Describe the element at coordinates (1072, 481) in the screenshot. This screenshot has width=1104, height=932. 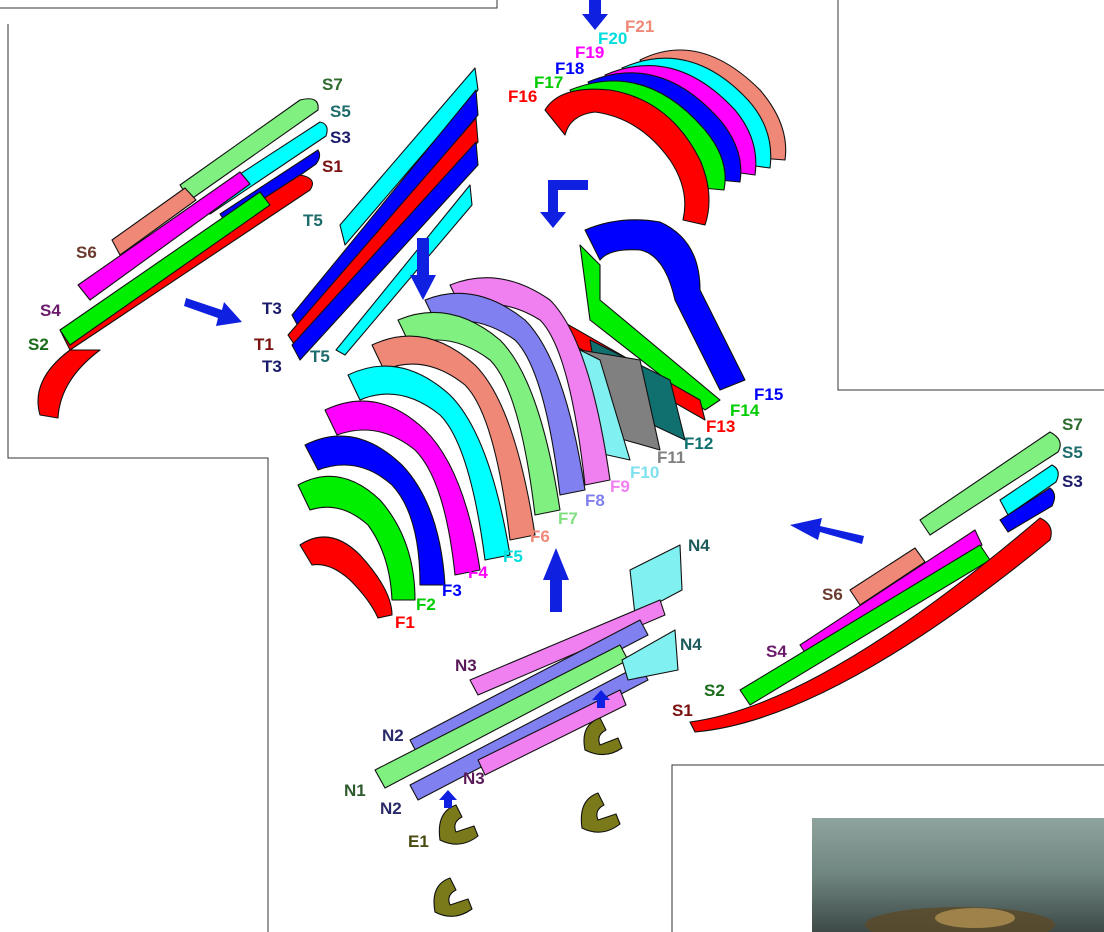
I see `label-s3-right: S3` at that location.